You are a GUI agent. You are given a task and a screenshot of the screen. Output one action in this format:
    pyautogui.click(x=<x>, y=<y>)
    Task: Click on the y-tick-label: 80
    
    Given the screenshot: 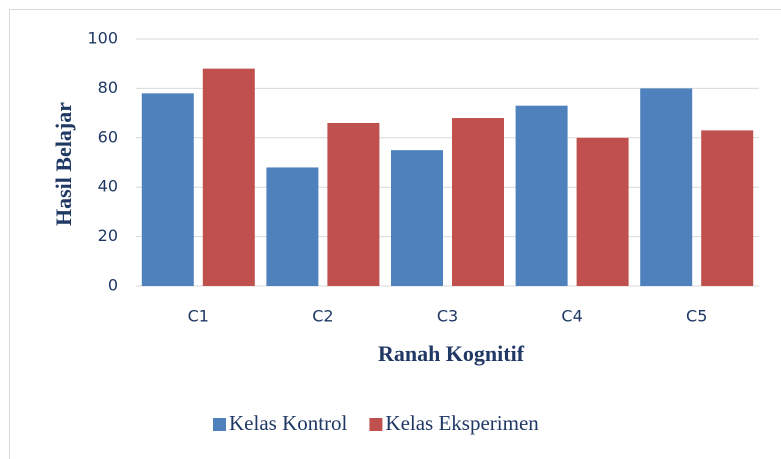 What is the action you would take?
    pyautogui.click(x=108, y=87)
    